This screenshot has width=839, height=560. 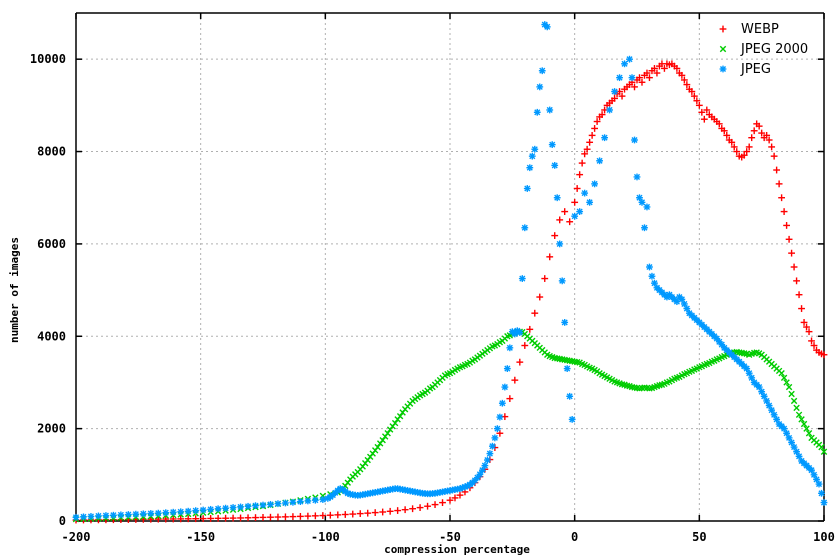 I want to click on y-tick-label: 8000, so click(x=51, y=152).